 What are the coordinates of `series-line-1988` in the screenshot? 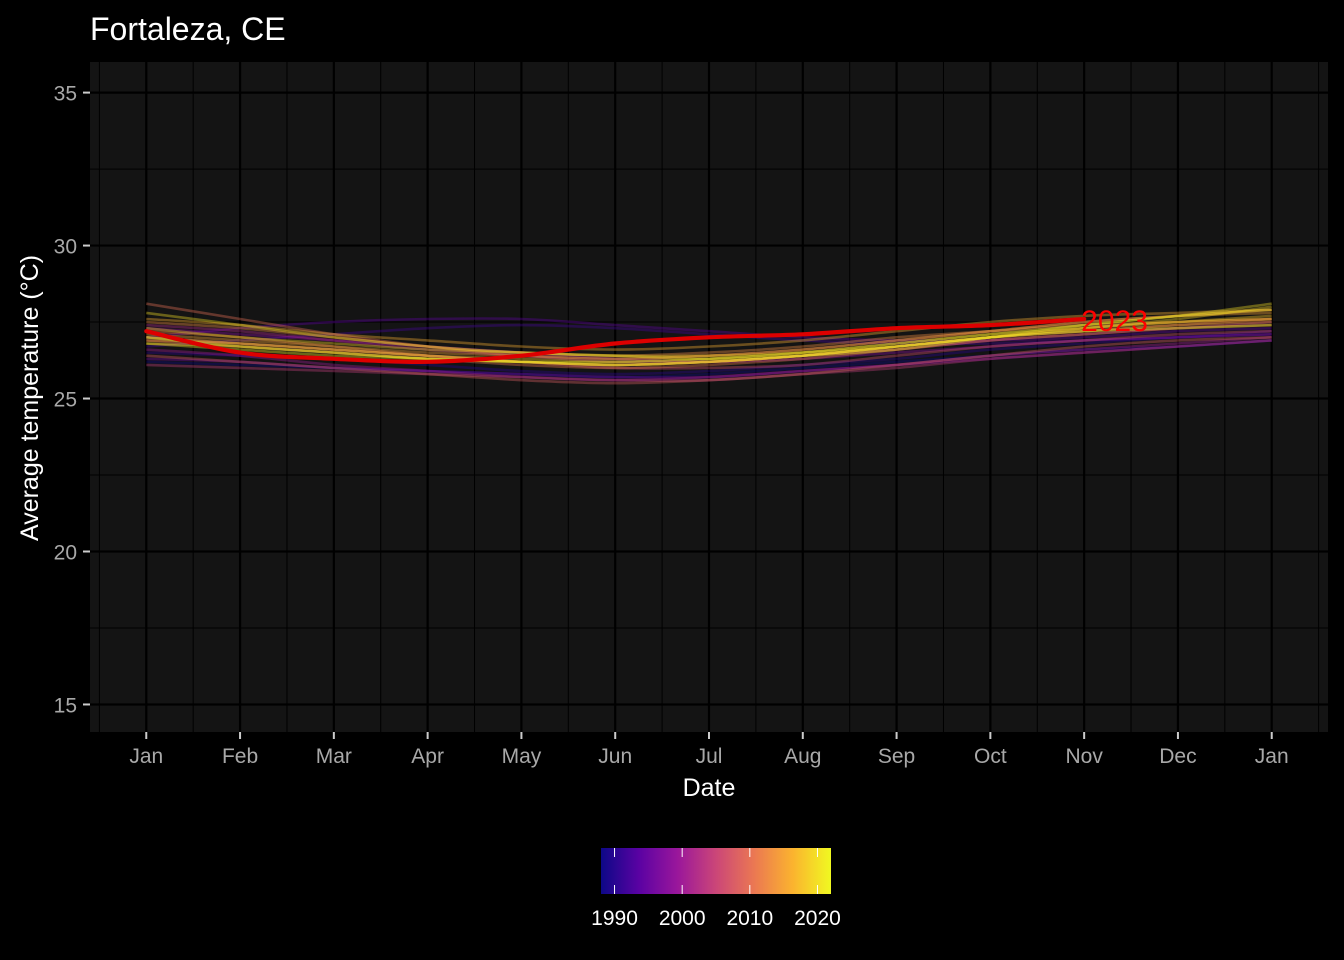 It's located at (709, 359).